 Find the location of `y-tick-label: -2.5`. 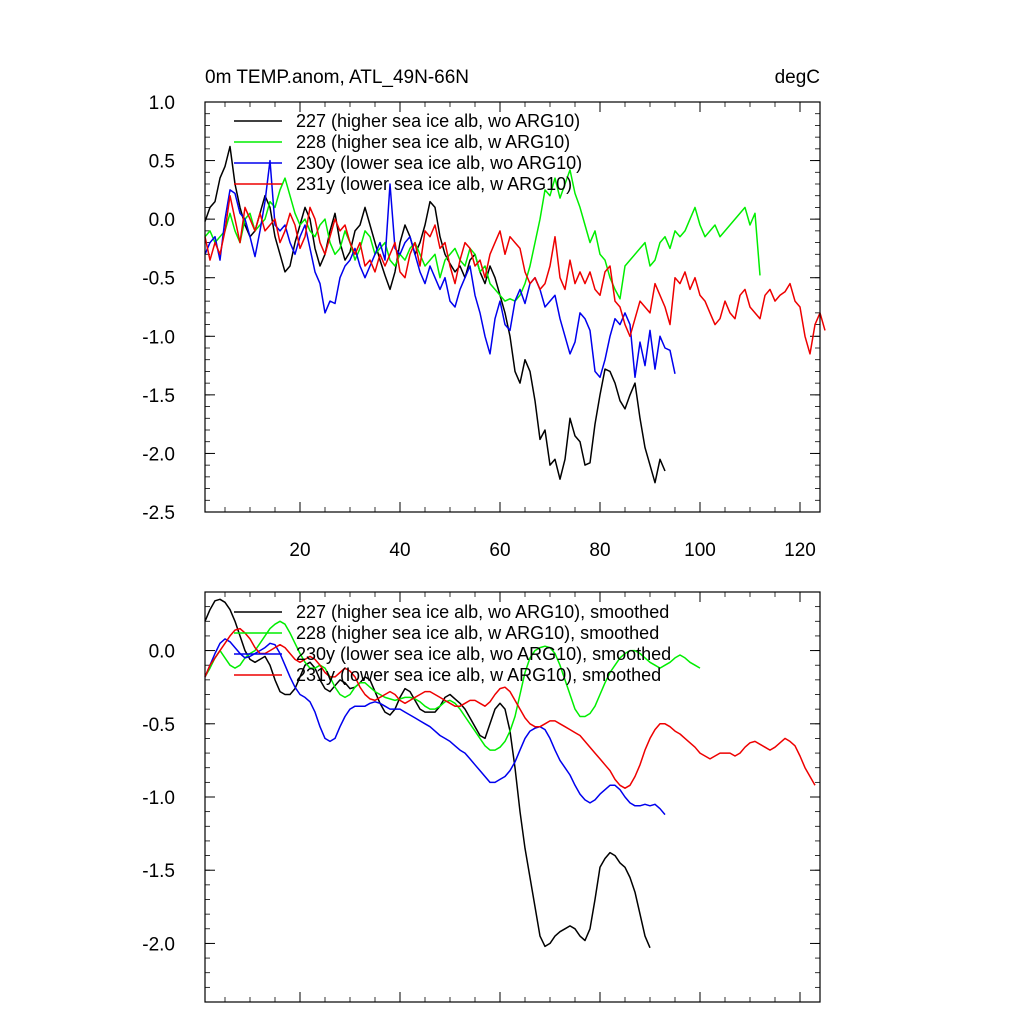

y-tick-label: -2.5 is located at coordinates (158, 513).